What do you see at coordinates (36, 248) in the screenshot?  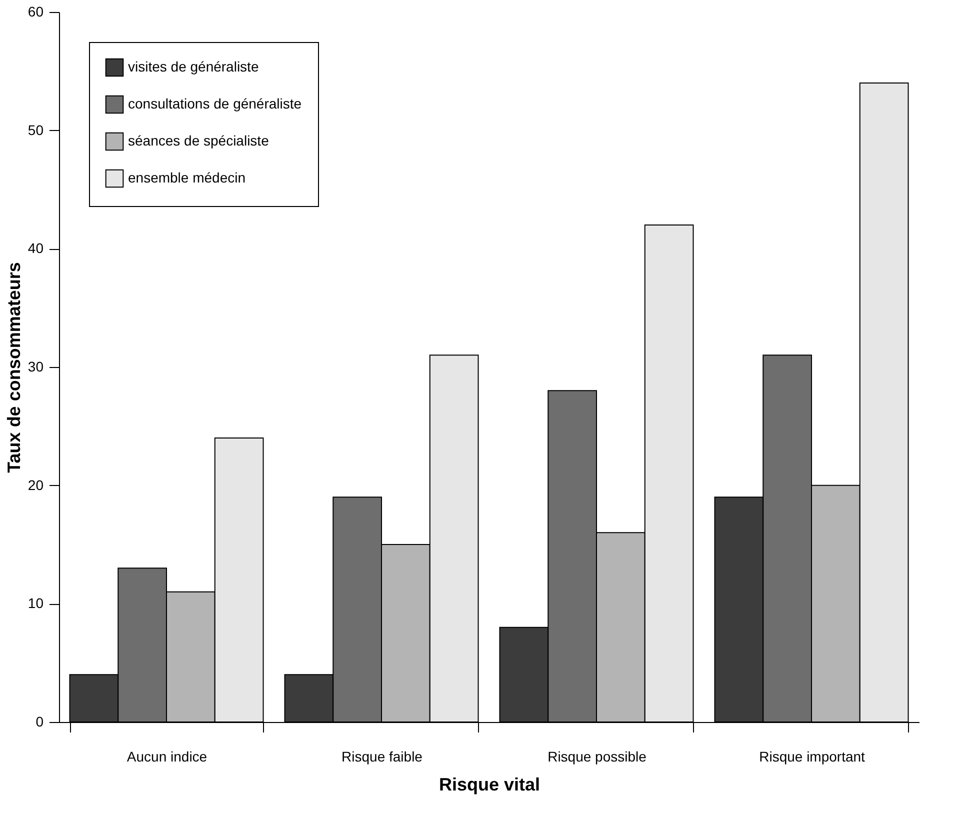 I see `y-tick-label: 40` at bounding box center [36, 248].